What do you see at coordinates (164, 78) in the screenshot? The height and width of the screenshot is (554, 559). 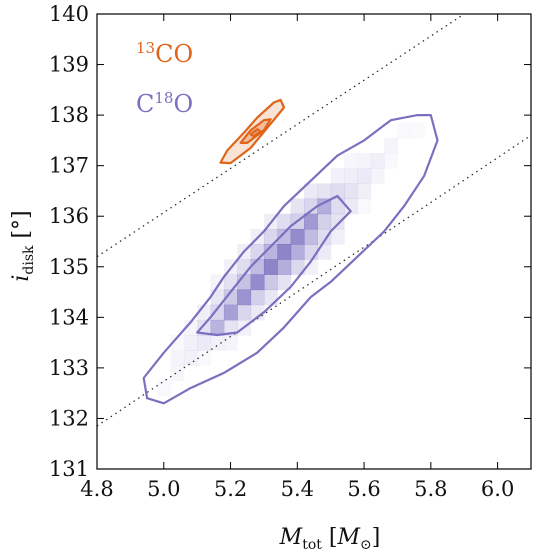 I see `legend: 13CO C18O` at bounding box center [164, 78].